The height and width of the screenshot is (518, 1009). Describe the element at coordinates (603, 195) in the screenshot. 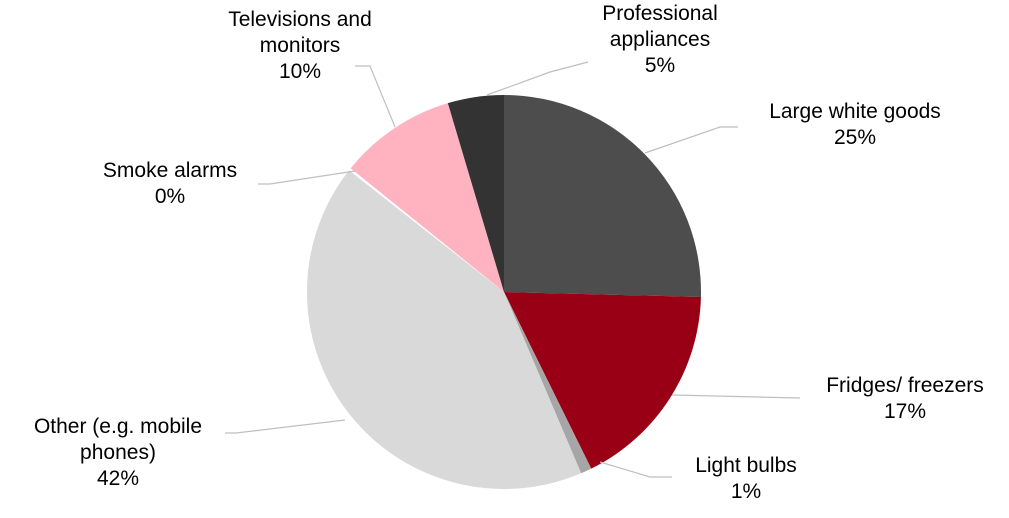

I see `pie-slice-large-white-goods` at that location.